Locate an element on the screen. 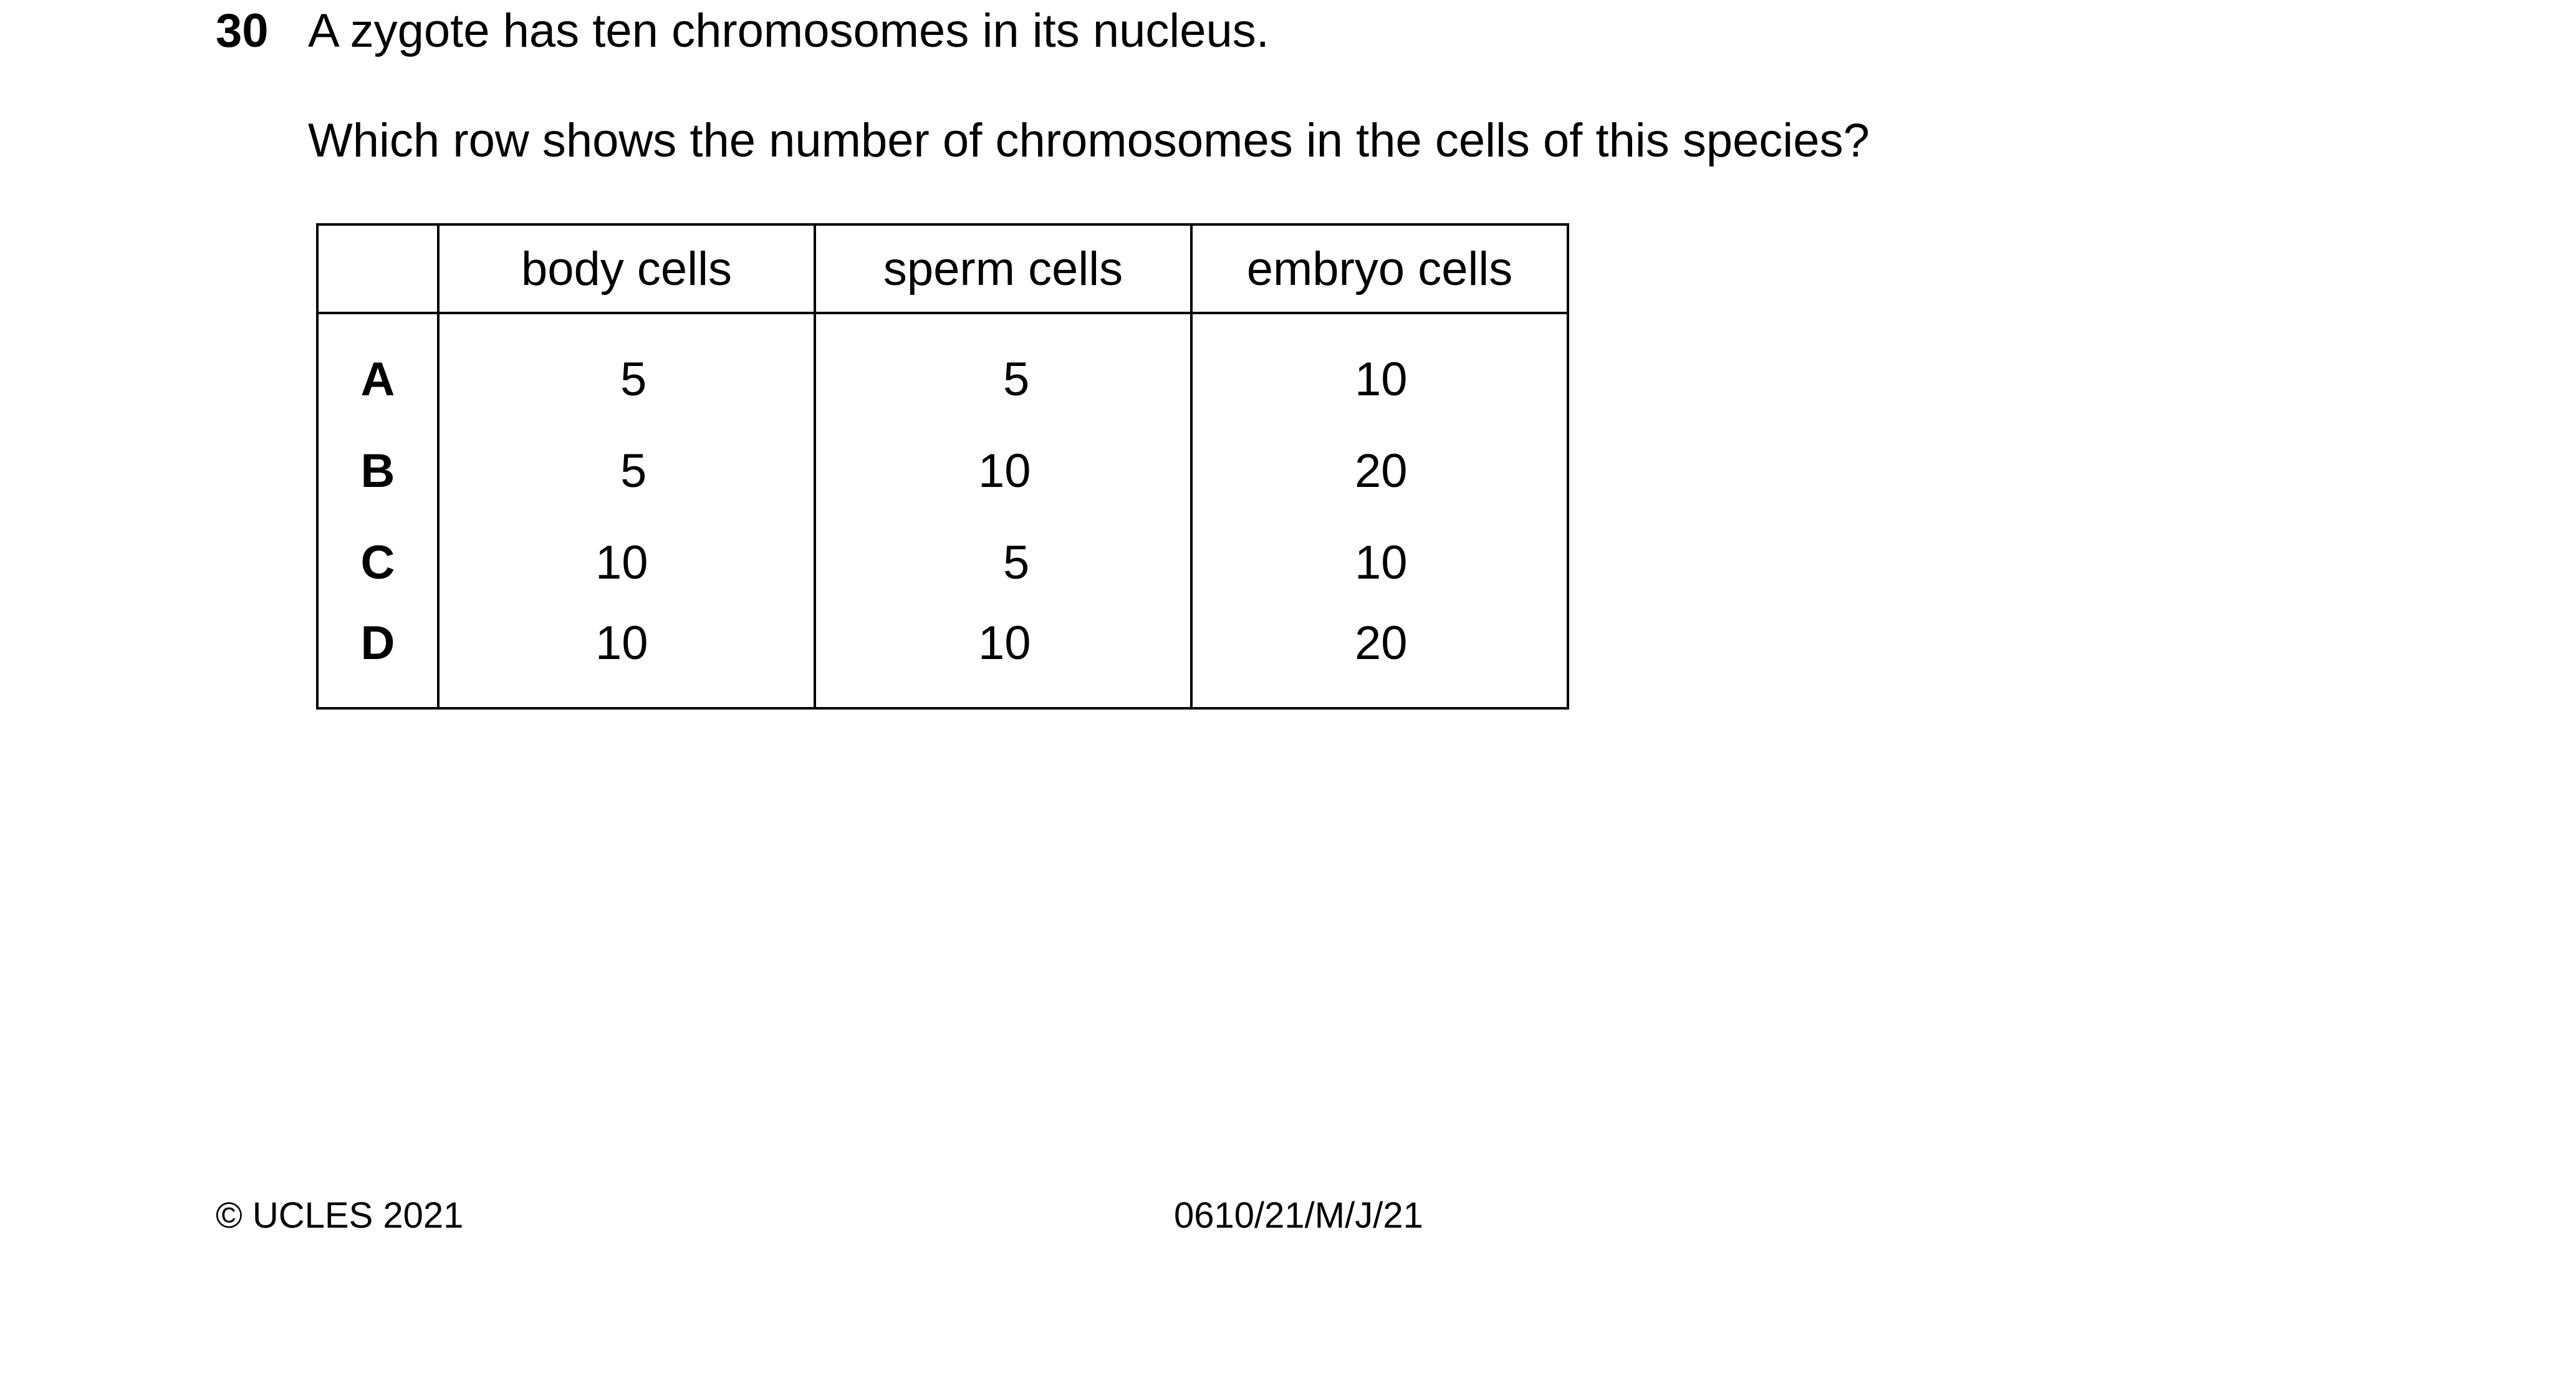 This screenshot has height=1391, width=2576. paper-code: 0610/21/M/J/21 is located at coordinates (1298, 1215).